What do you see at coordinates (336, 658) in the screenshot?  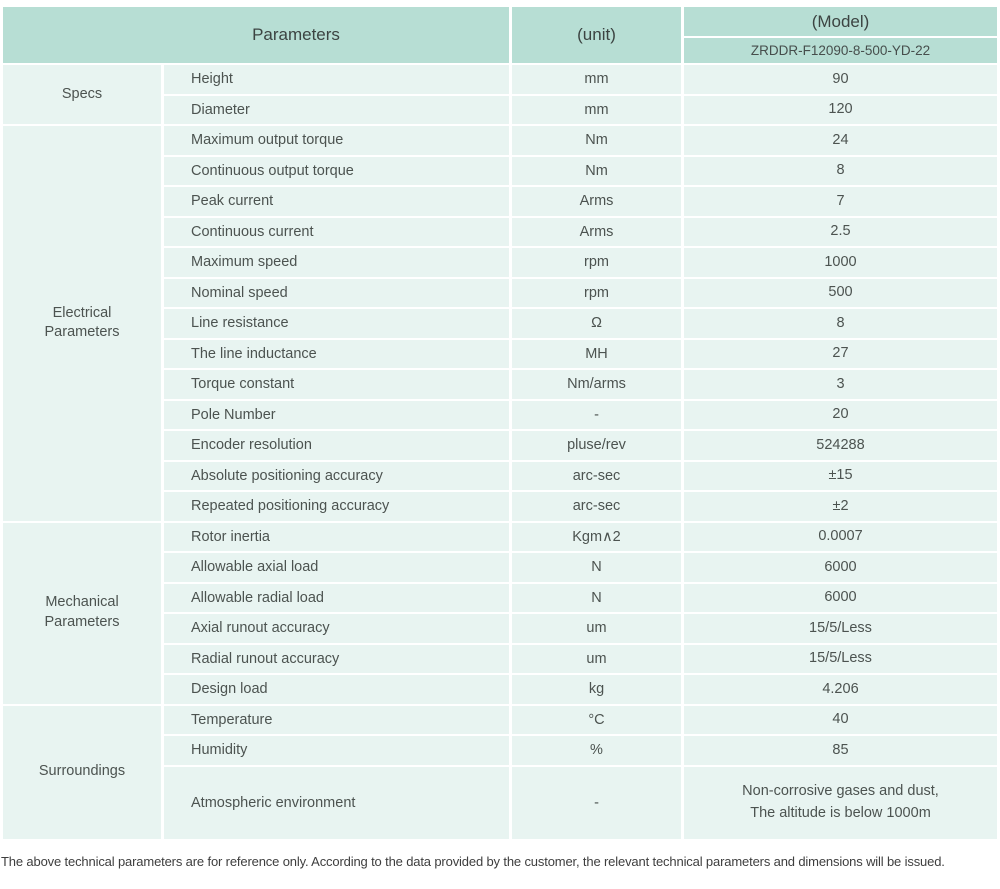 I see `param-cell: Radial runout accuracy` at bounding box center [336, 658].